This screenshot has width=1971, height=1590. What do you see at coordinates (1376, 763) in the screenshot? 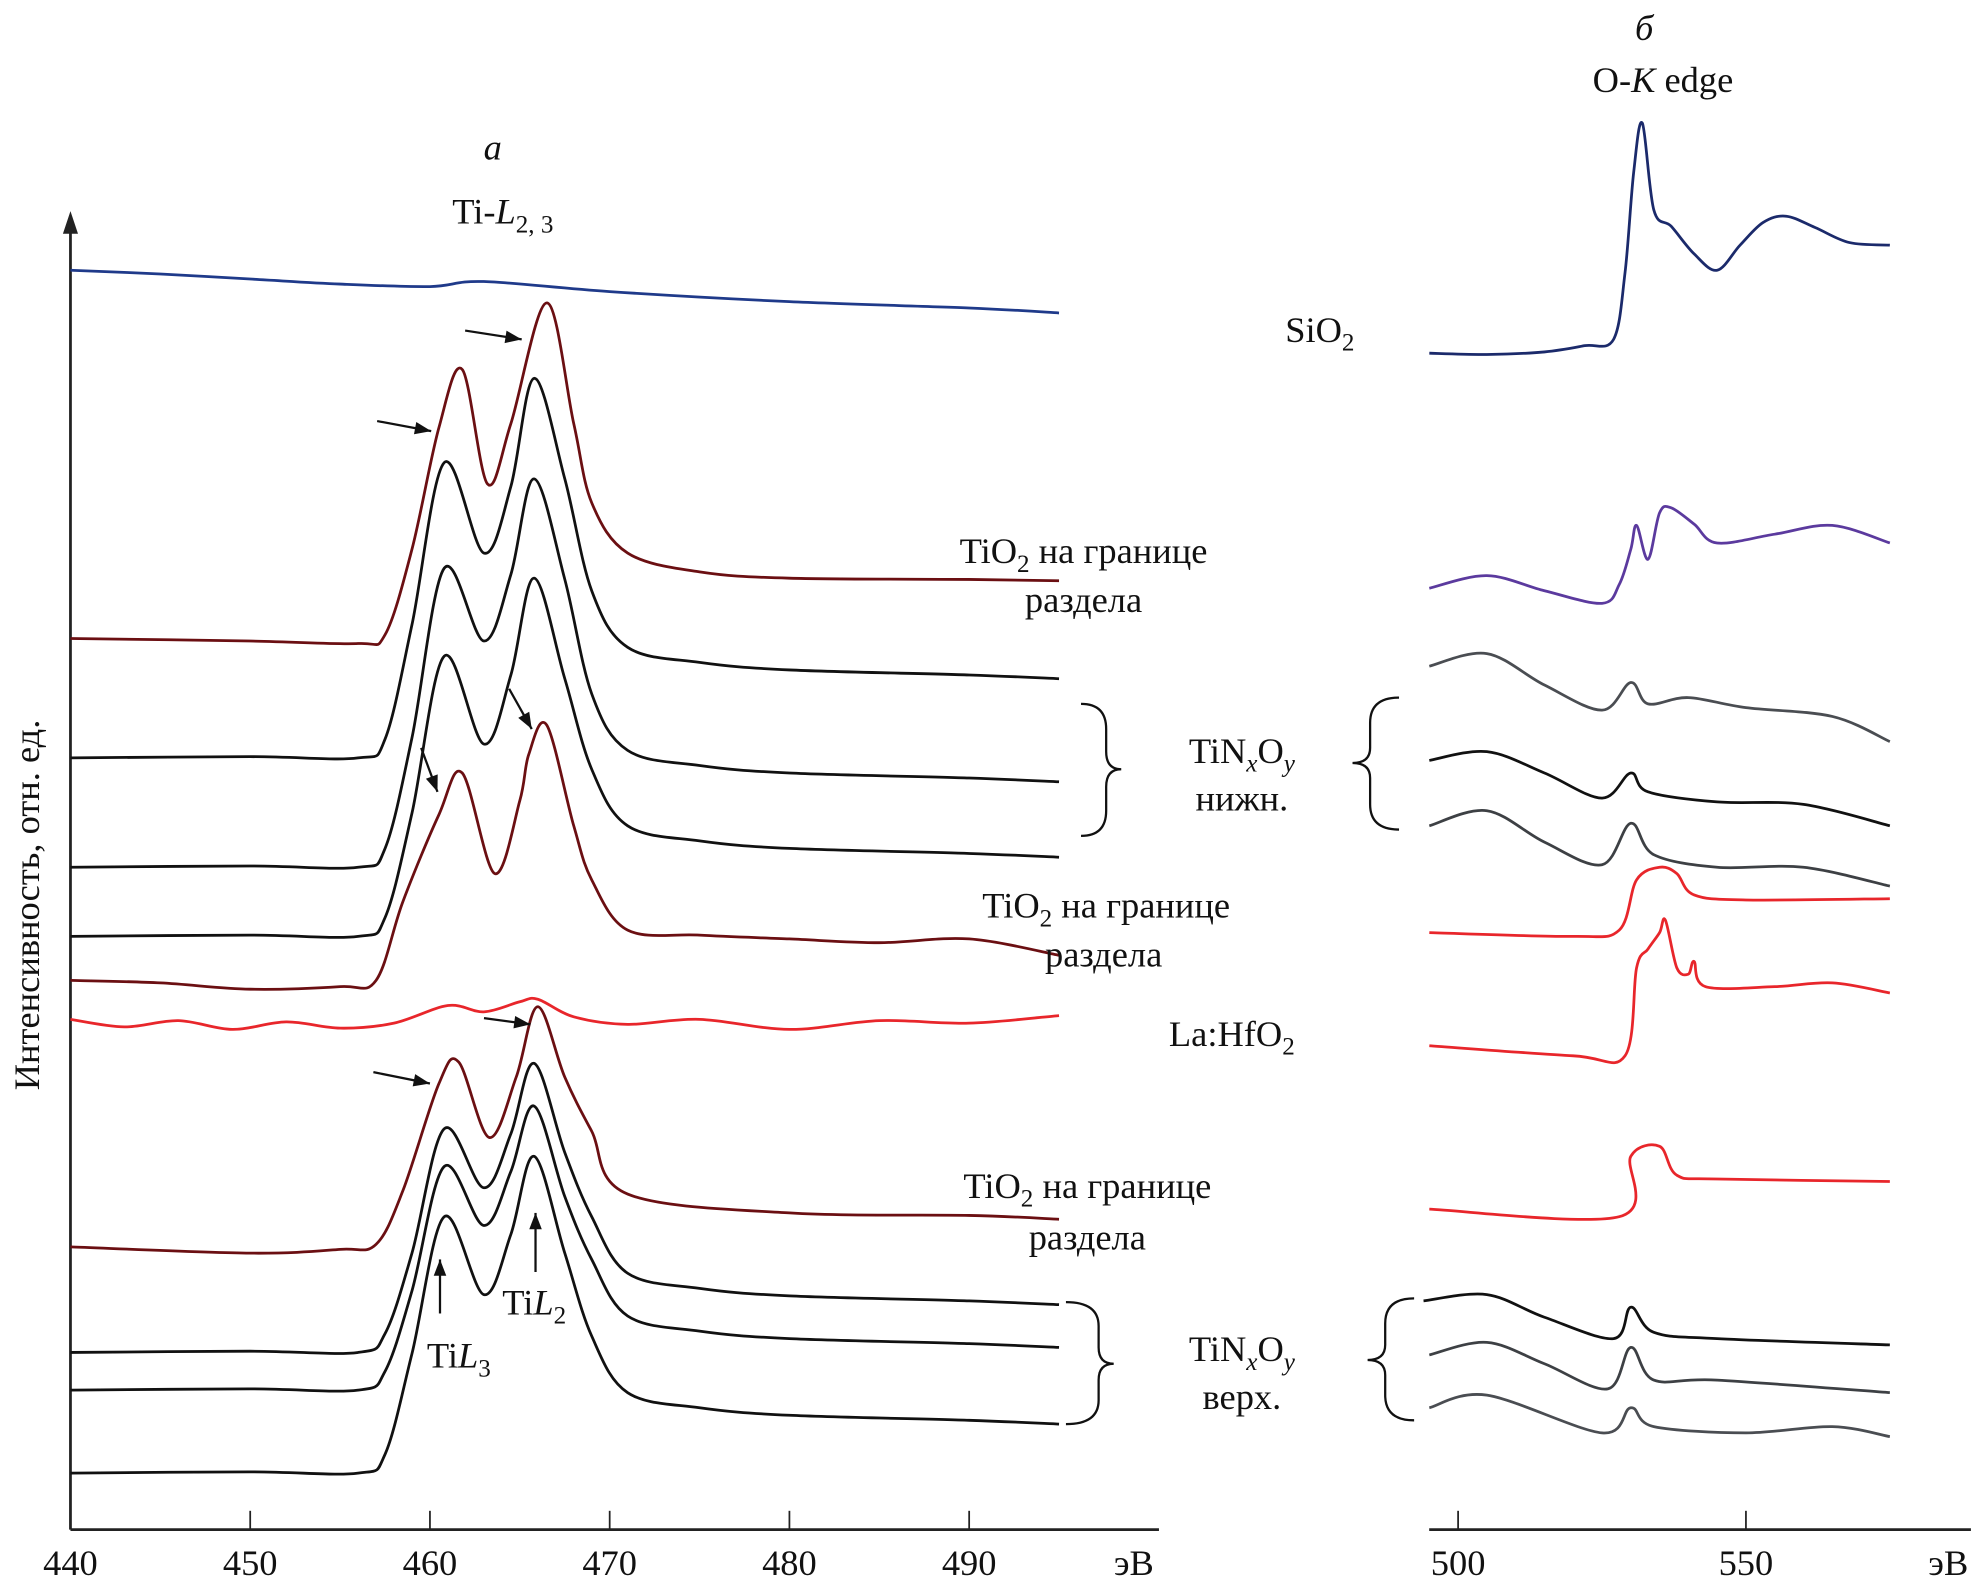
I see `brace-left-lower-b` at bounding box center [1376, 763].